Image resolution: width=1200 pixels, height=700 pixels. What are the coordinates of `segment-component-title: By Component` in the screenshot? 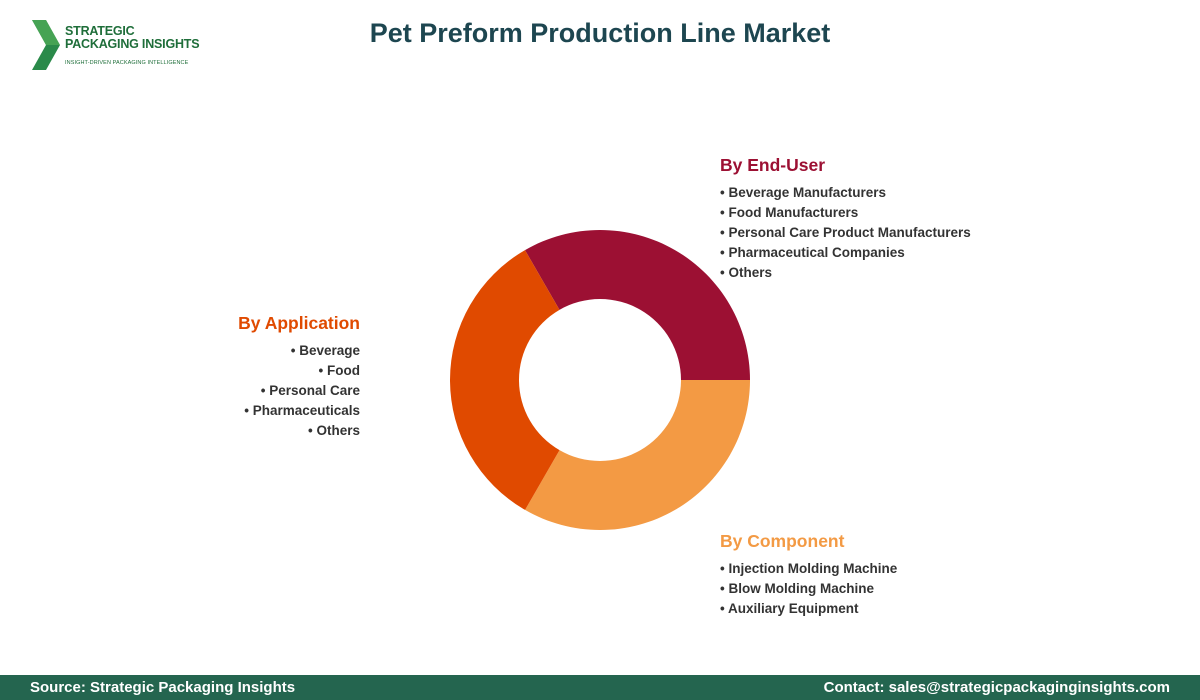 It's located at (782, 541).